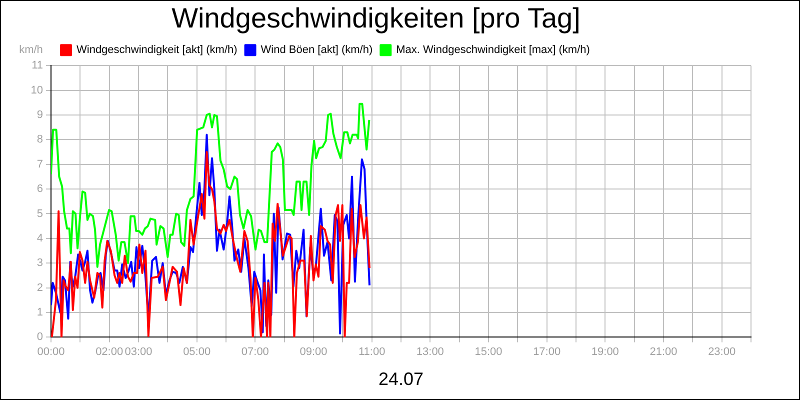 The width and height of the screenshot is (800, 400). I want to click on legend-label: Wind Böen [akt] (km/h), so click(316, 50).